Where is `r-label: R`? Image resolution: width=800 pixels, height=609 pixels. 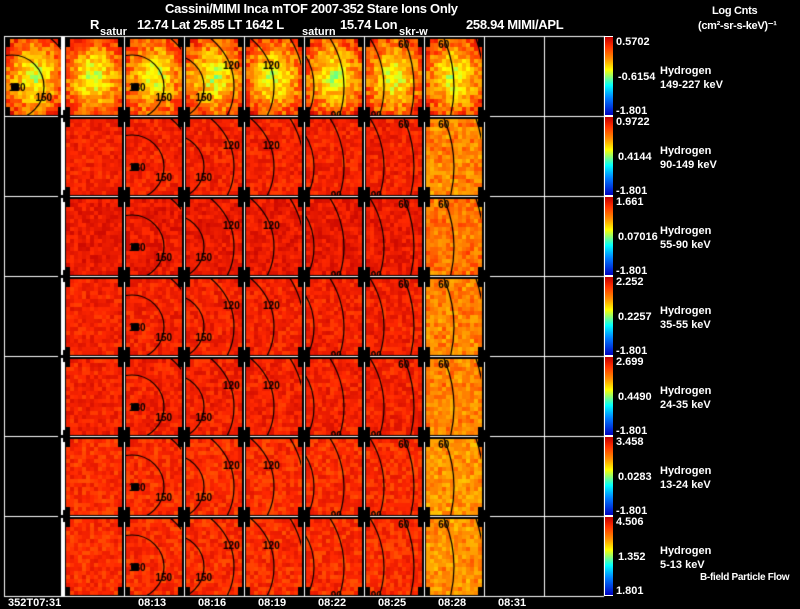 r-label: R is located at coordinates (95, 24).